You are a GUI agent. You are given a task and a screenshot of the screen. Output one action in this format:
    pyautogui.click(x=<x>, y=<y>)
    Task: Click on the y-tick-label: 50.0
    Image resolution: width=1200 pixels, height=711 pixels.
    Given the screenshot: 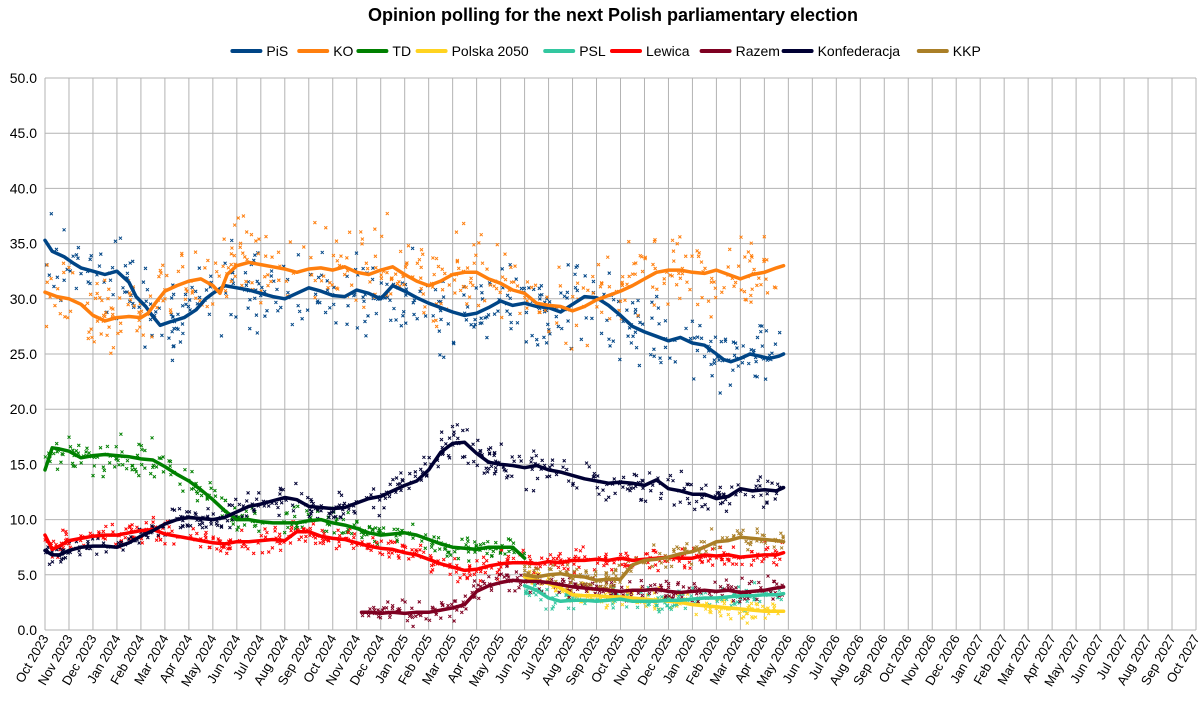 What is the action you would take?
    pyautogui.click(x=23, y=78)
    